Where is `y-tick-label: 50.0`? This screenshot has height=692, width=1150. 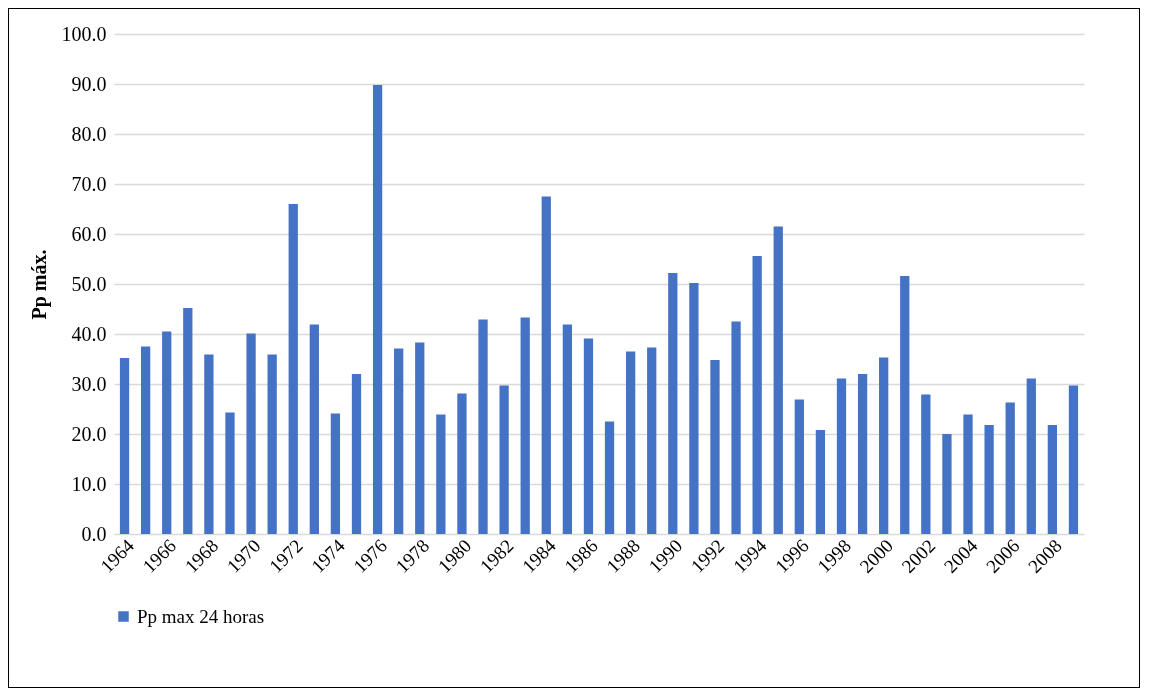
y-tick-label: 50.0 is located at coordinates (89, 283).